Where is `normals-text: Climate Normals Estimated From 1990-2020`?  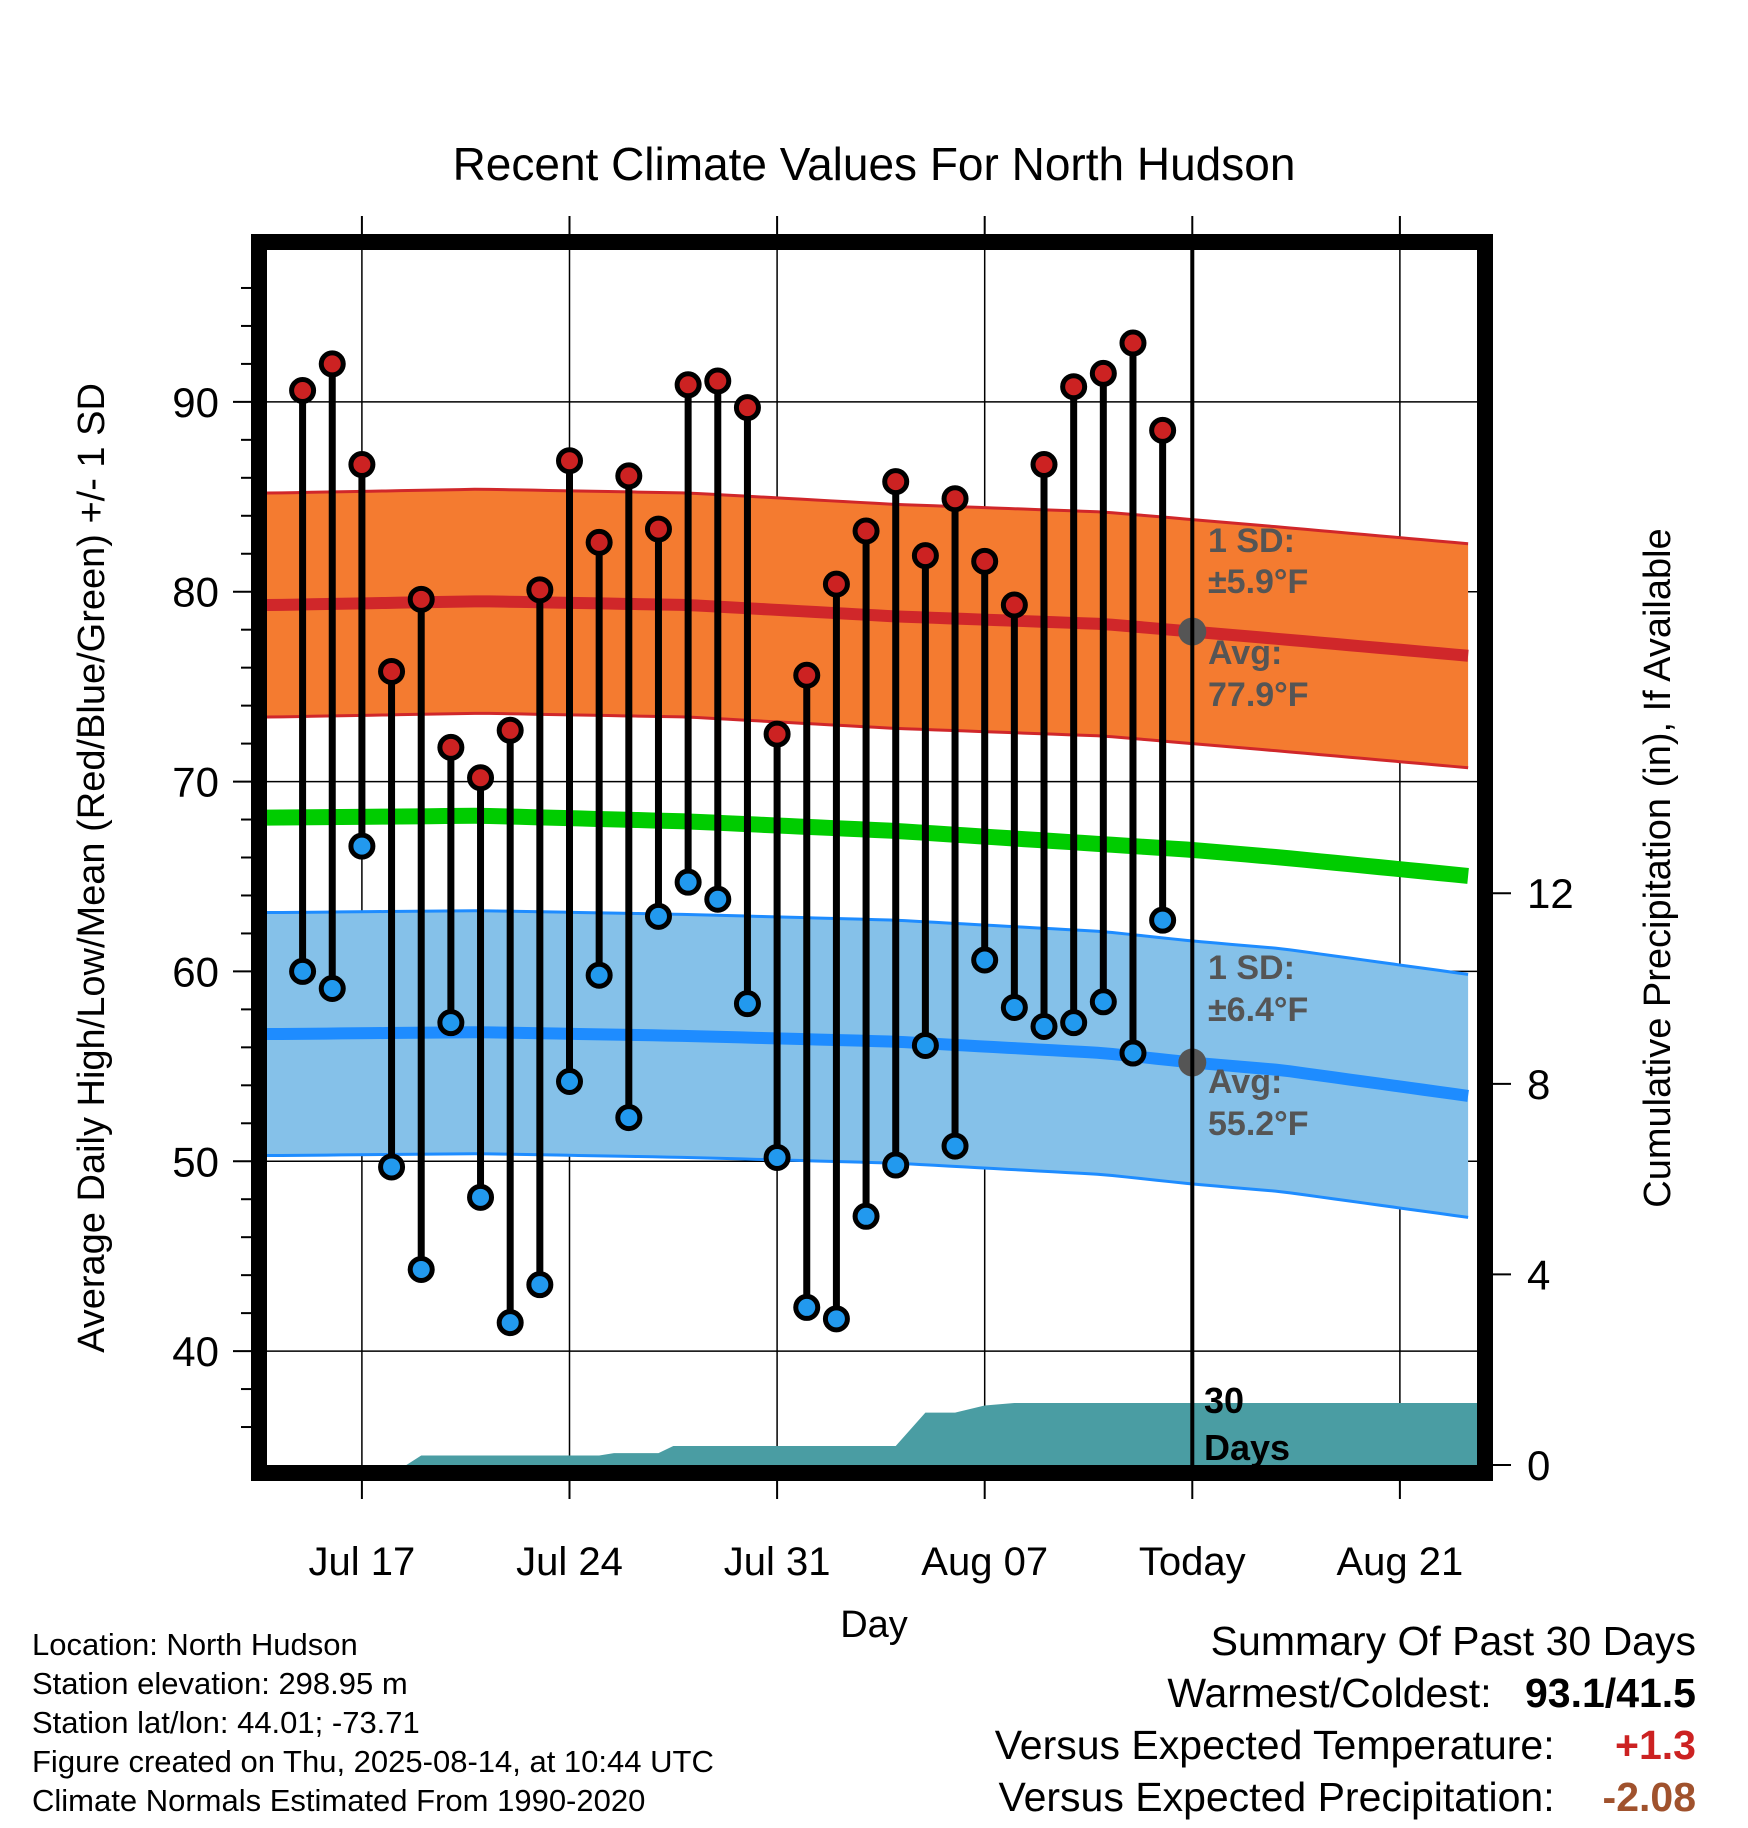
normals-text: Climate Normals Estimated From 1990-2020 is located at coordinates (339, 1800).